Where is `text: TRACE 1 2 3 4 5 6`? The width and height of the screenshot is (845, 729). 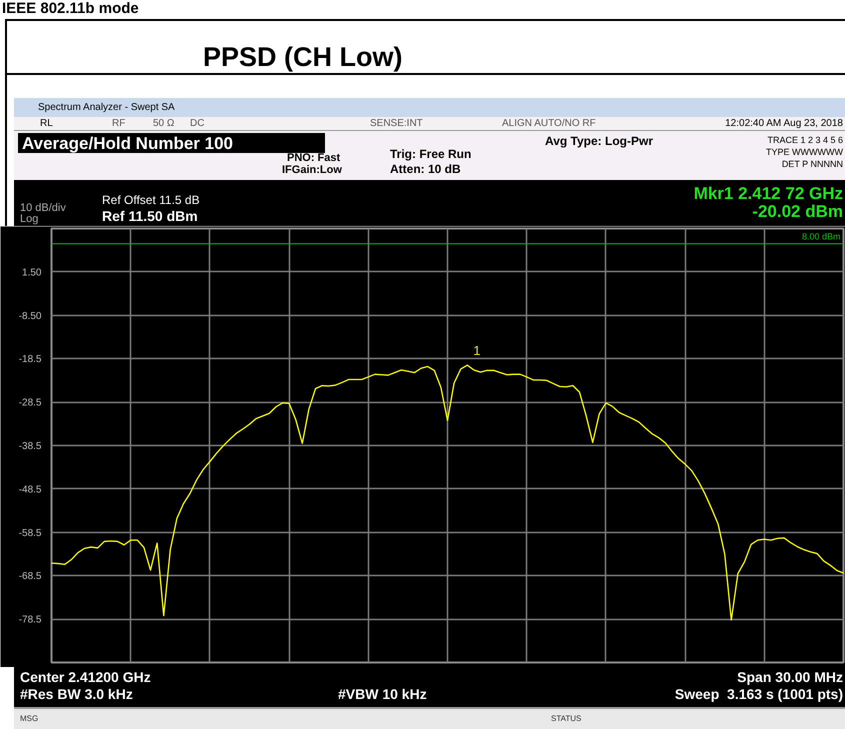 text: TRACE 1 2 3 4 5 6 is located at coordinates (805, 140).